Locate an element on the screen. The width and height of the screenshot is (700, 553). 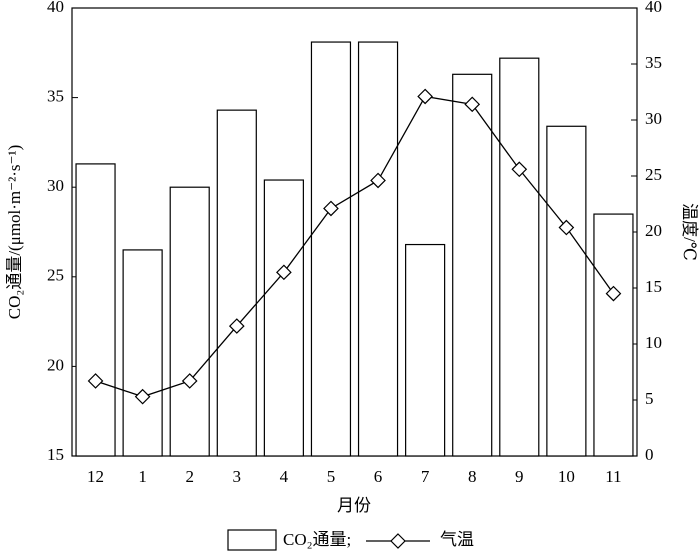
x-tick-label: 9 is located at coordinates (519, 476).